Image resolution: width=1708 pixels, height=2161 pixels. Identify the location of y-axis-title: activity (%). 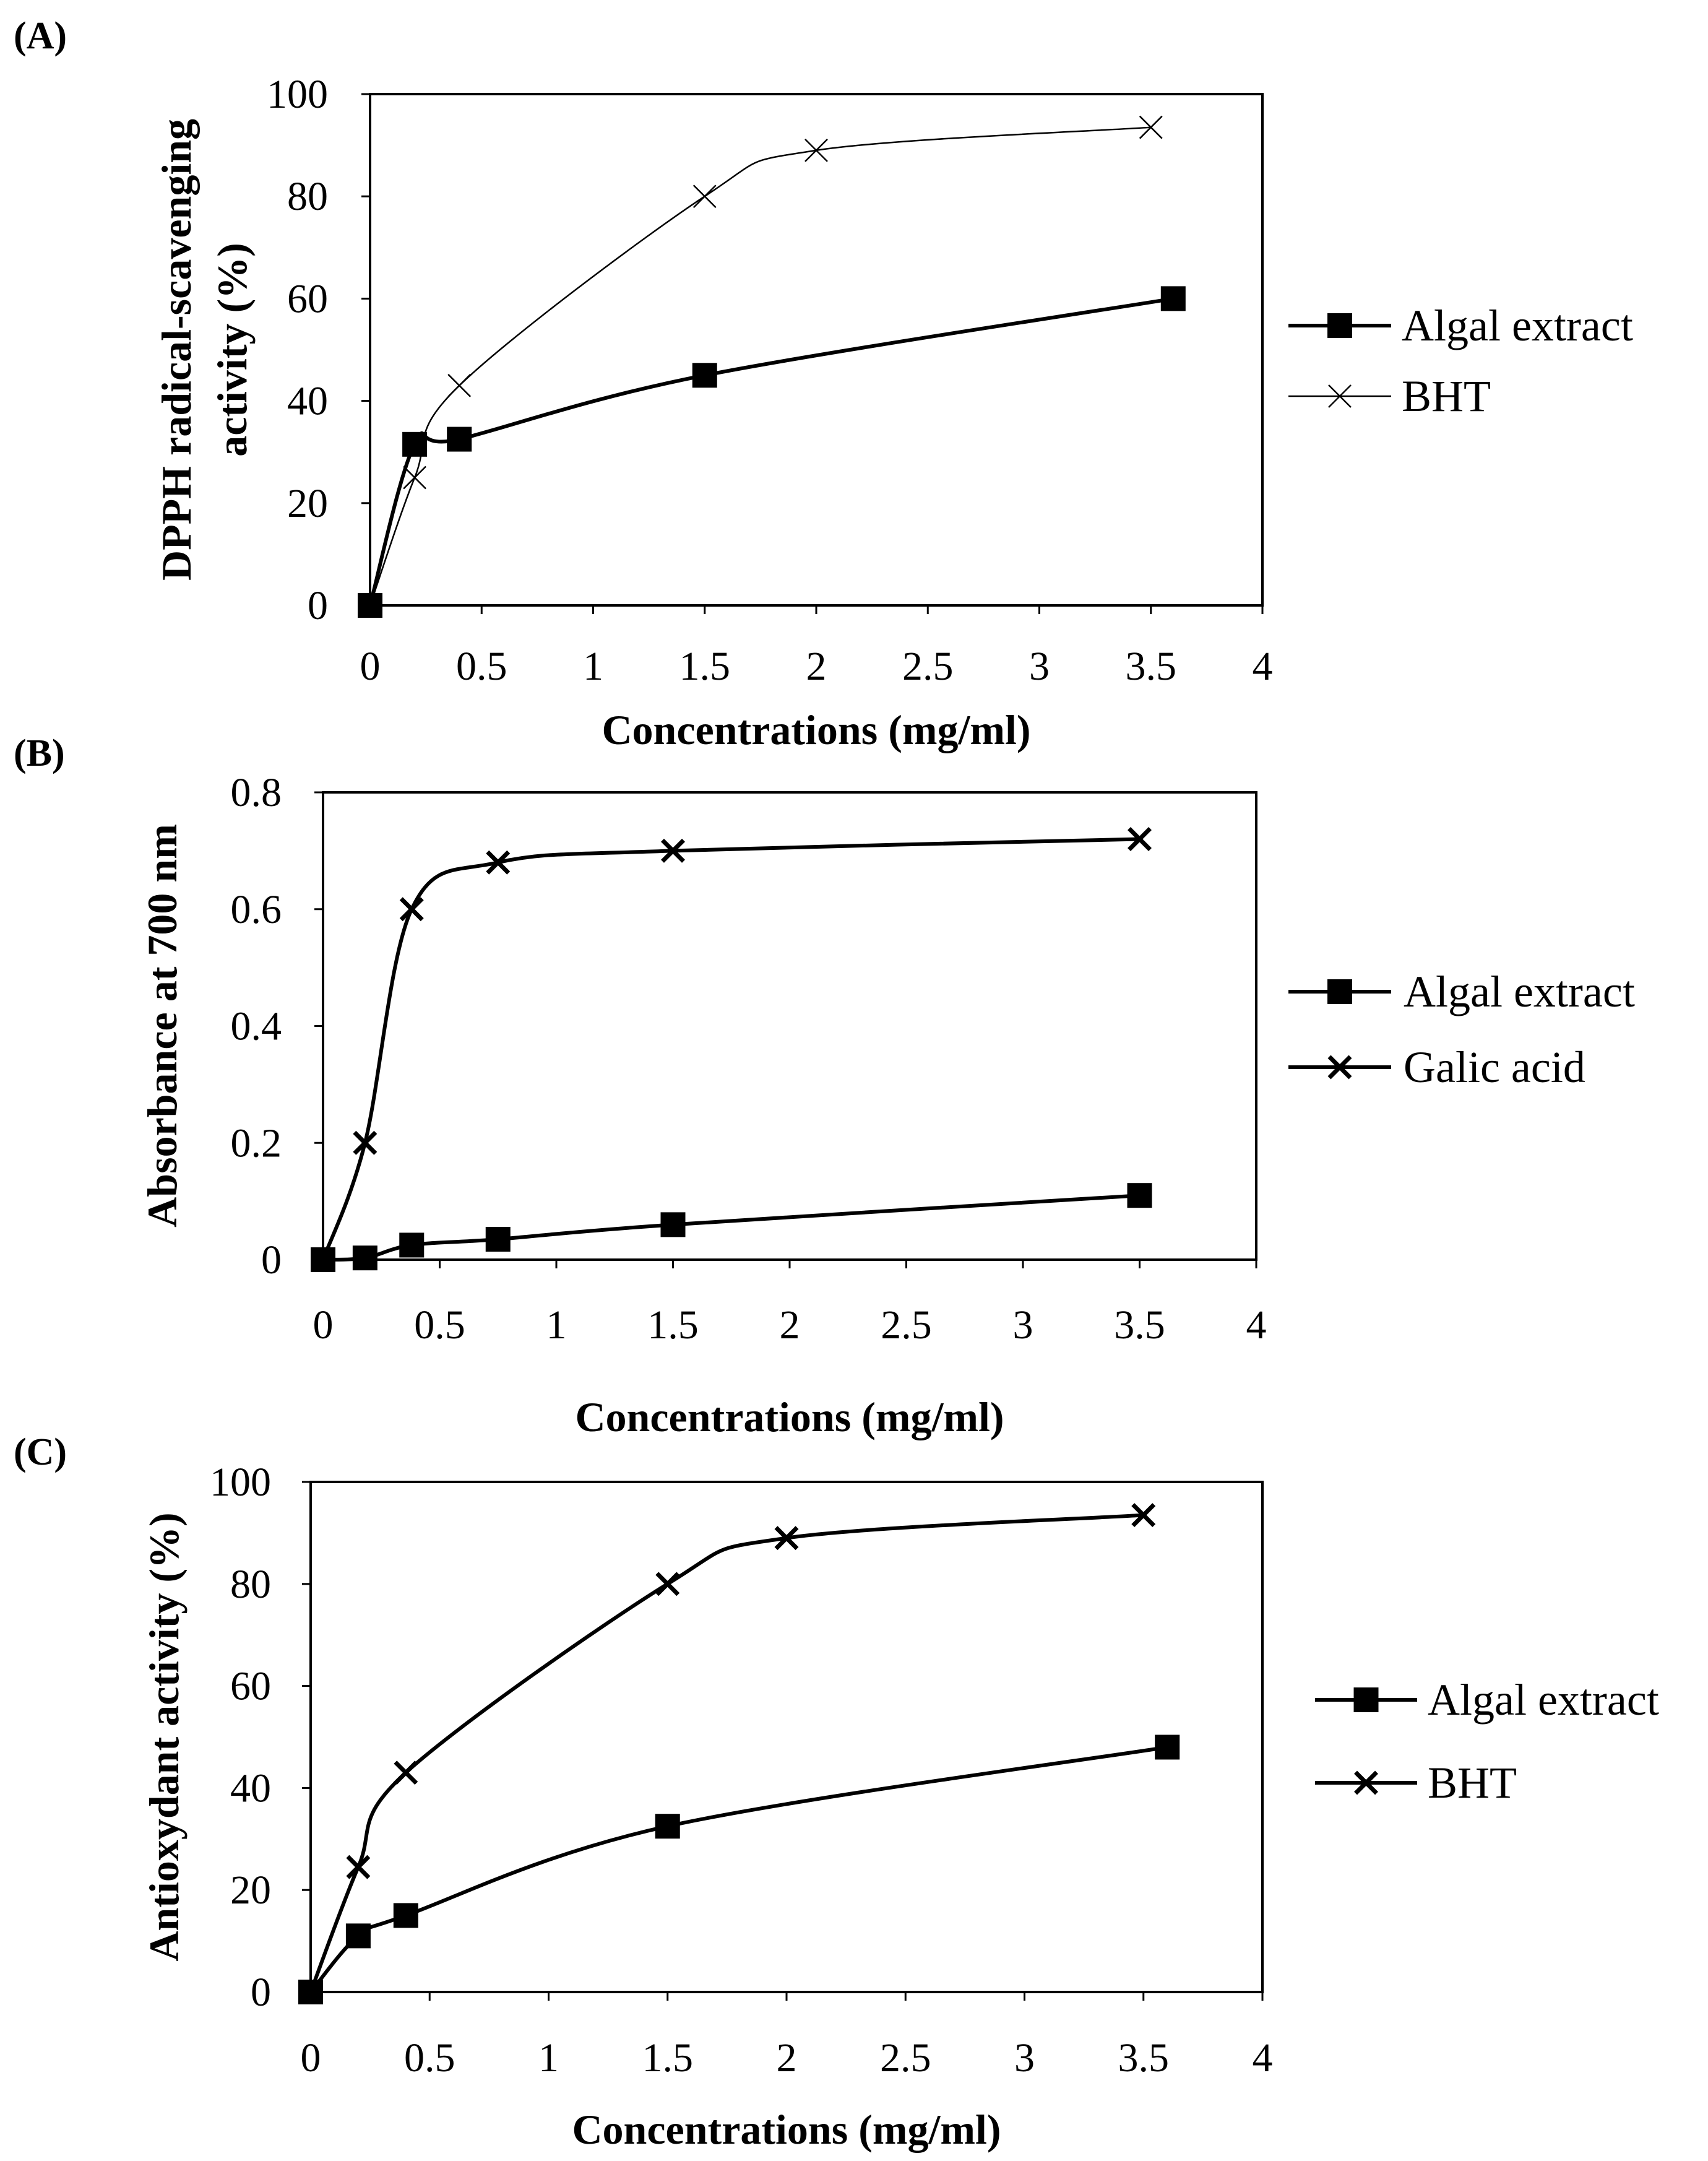
(233, 350).